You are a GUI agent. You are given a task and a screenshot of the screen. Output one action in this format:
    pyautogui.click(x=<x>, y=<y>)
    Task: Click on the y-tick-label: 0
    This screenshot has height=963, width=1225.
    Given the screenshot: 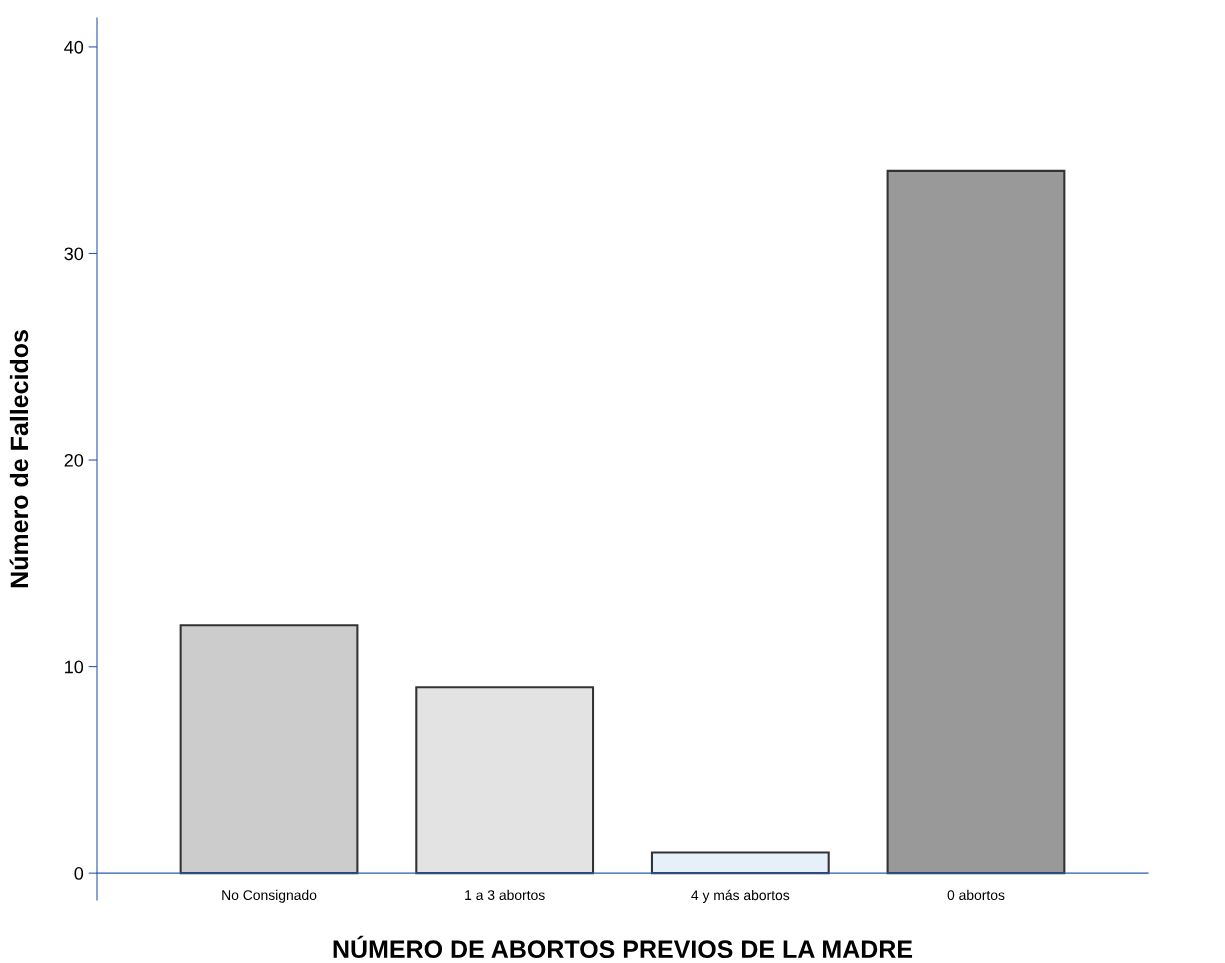 What is the action you would take?
    pyautogui.click(x=79, y=873)
    